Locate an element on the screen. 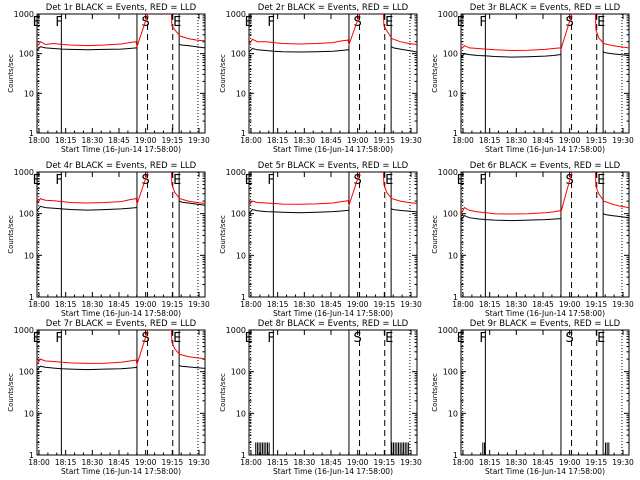 This screenshot has width=640, height=480. chart-title: Det 8r BLACK = Events, RED = LLD is located at coordinates (333, 324).